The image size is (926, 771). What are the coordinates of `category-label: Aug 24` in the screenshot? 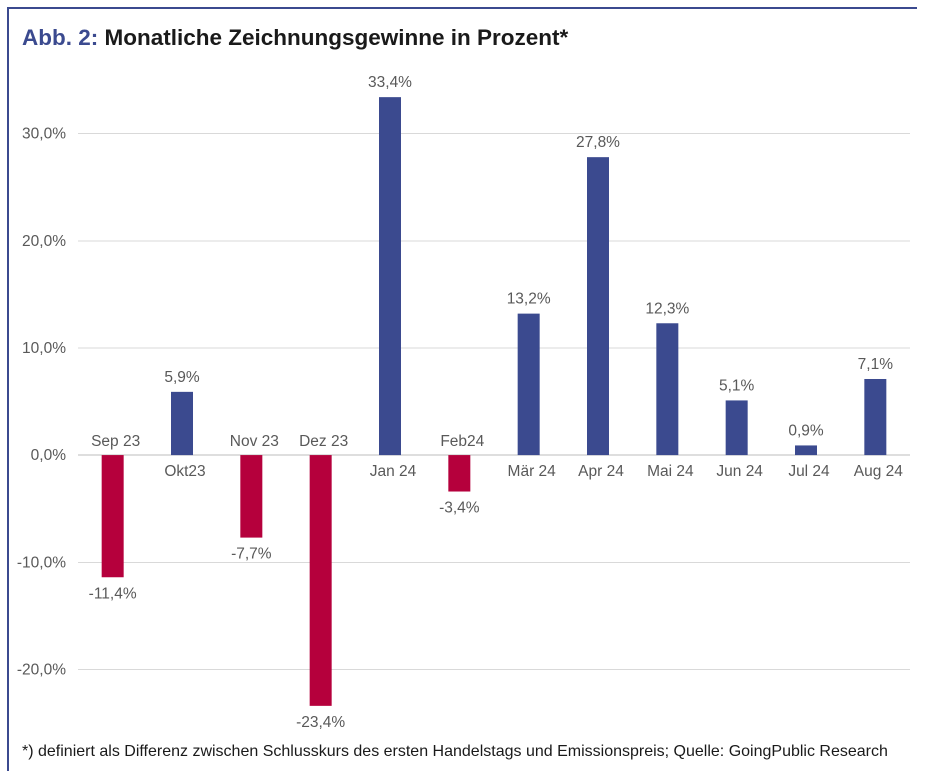 It's located at (879, 471).